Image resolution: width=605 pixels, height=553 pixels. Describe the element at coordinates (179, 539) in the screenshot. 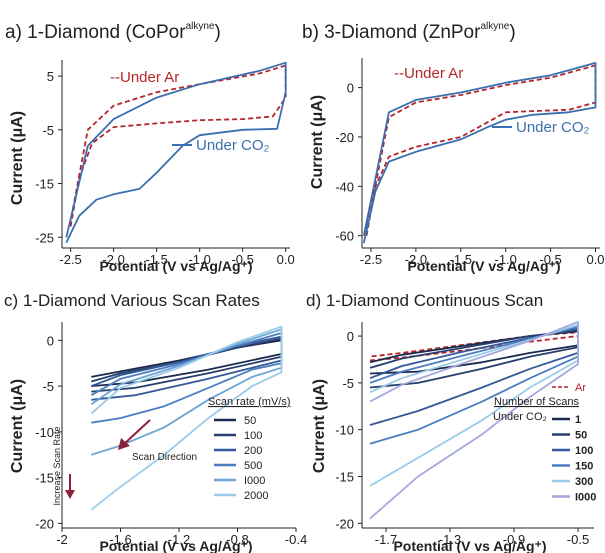

I see `x-tick-label-c-2: -1.2` at that location.